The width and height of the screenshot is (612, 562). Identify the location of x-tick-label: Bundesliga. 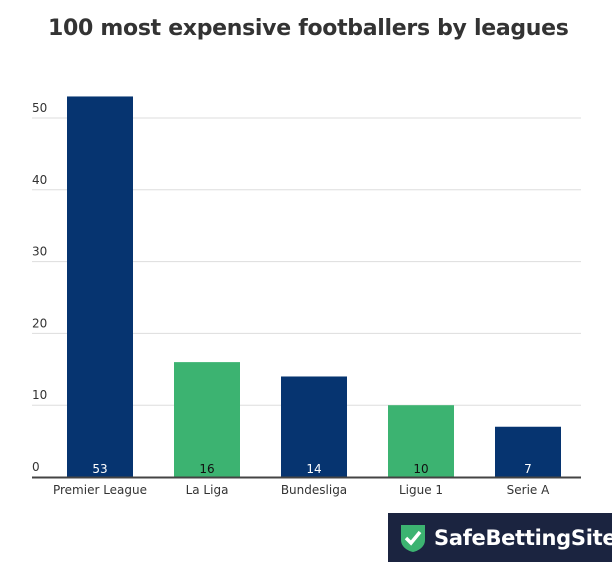
(314, 490).